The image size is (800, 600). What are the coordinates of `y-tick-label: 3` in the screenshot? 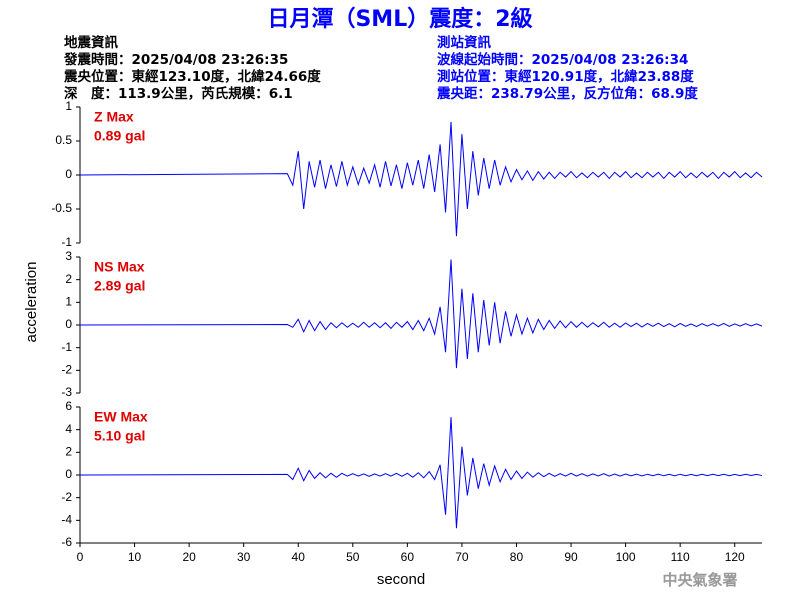 It's located at (68, 256).